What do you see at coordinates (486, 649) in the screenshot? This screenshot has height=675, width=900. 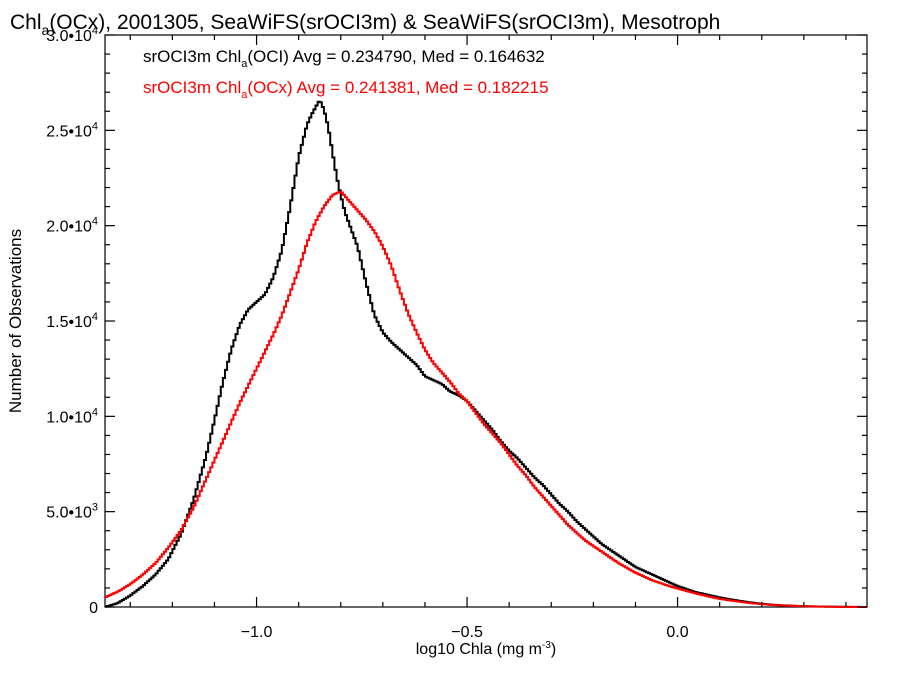 I see `x-axis-label: log10 Chla (mg m-3)` at bounding box center [486, 649].